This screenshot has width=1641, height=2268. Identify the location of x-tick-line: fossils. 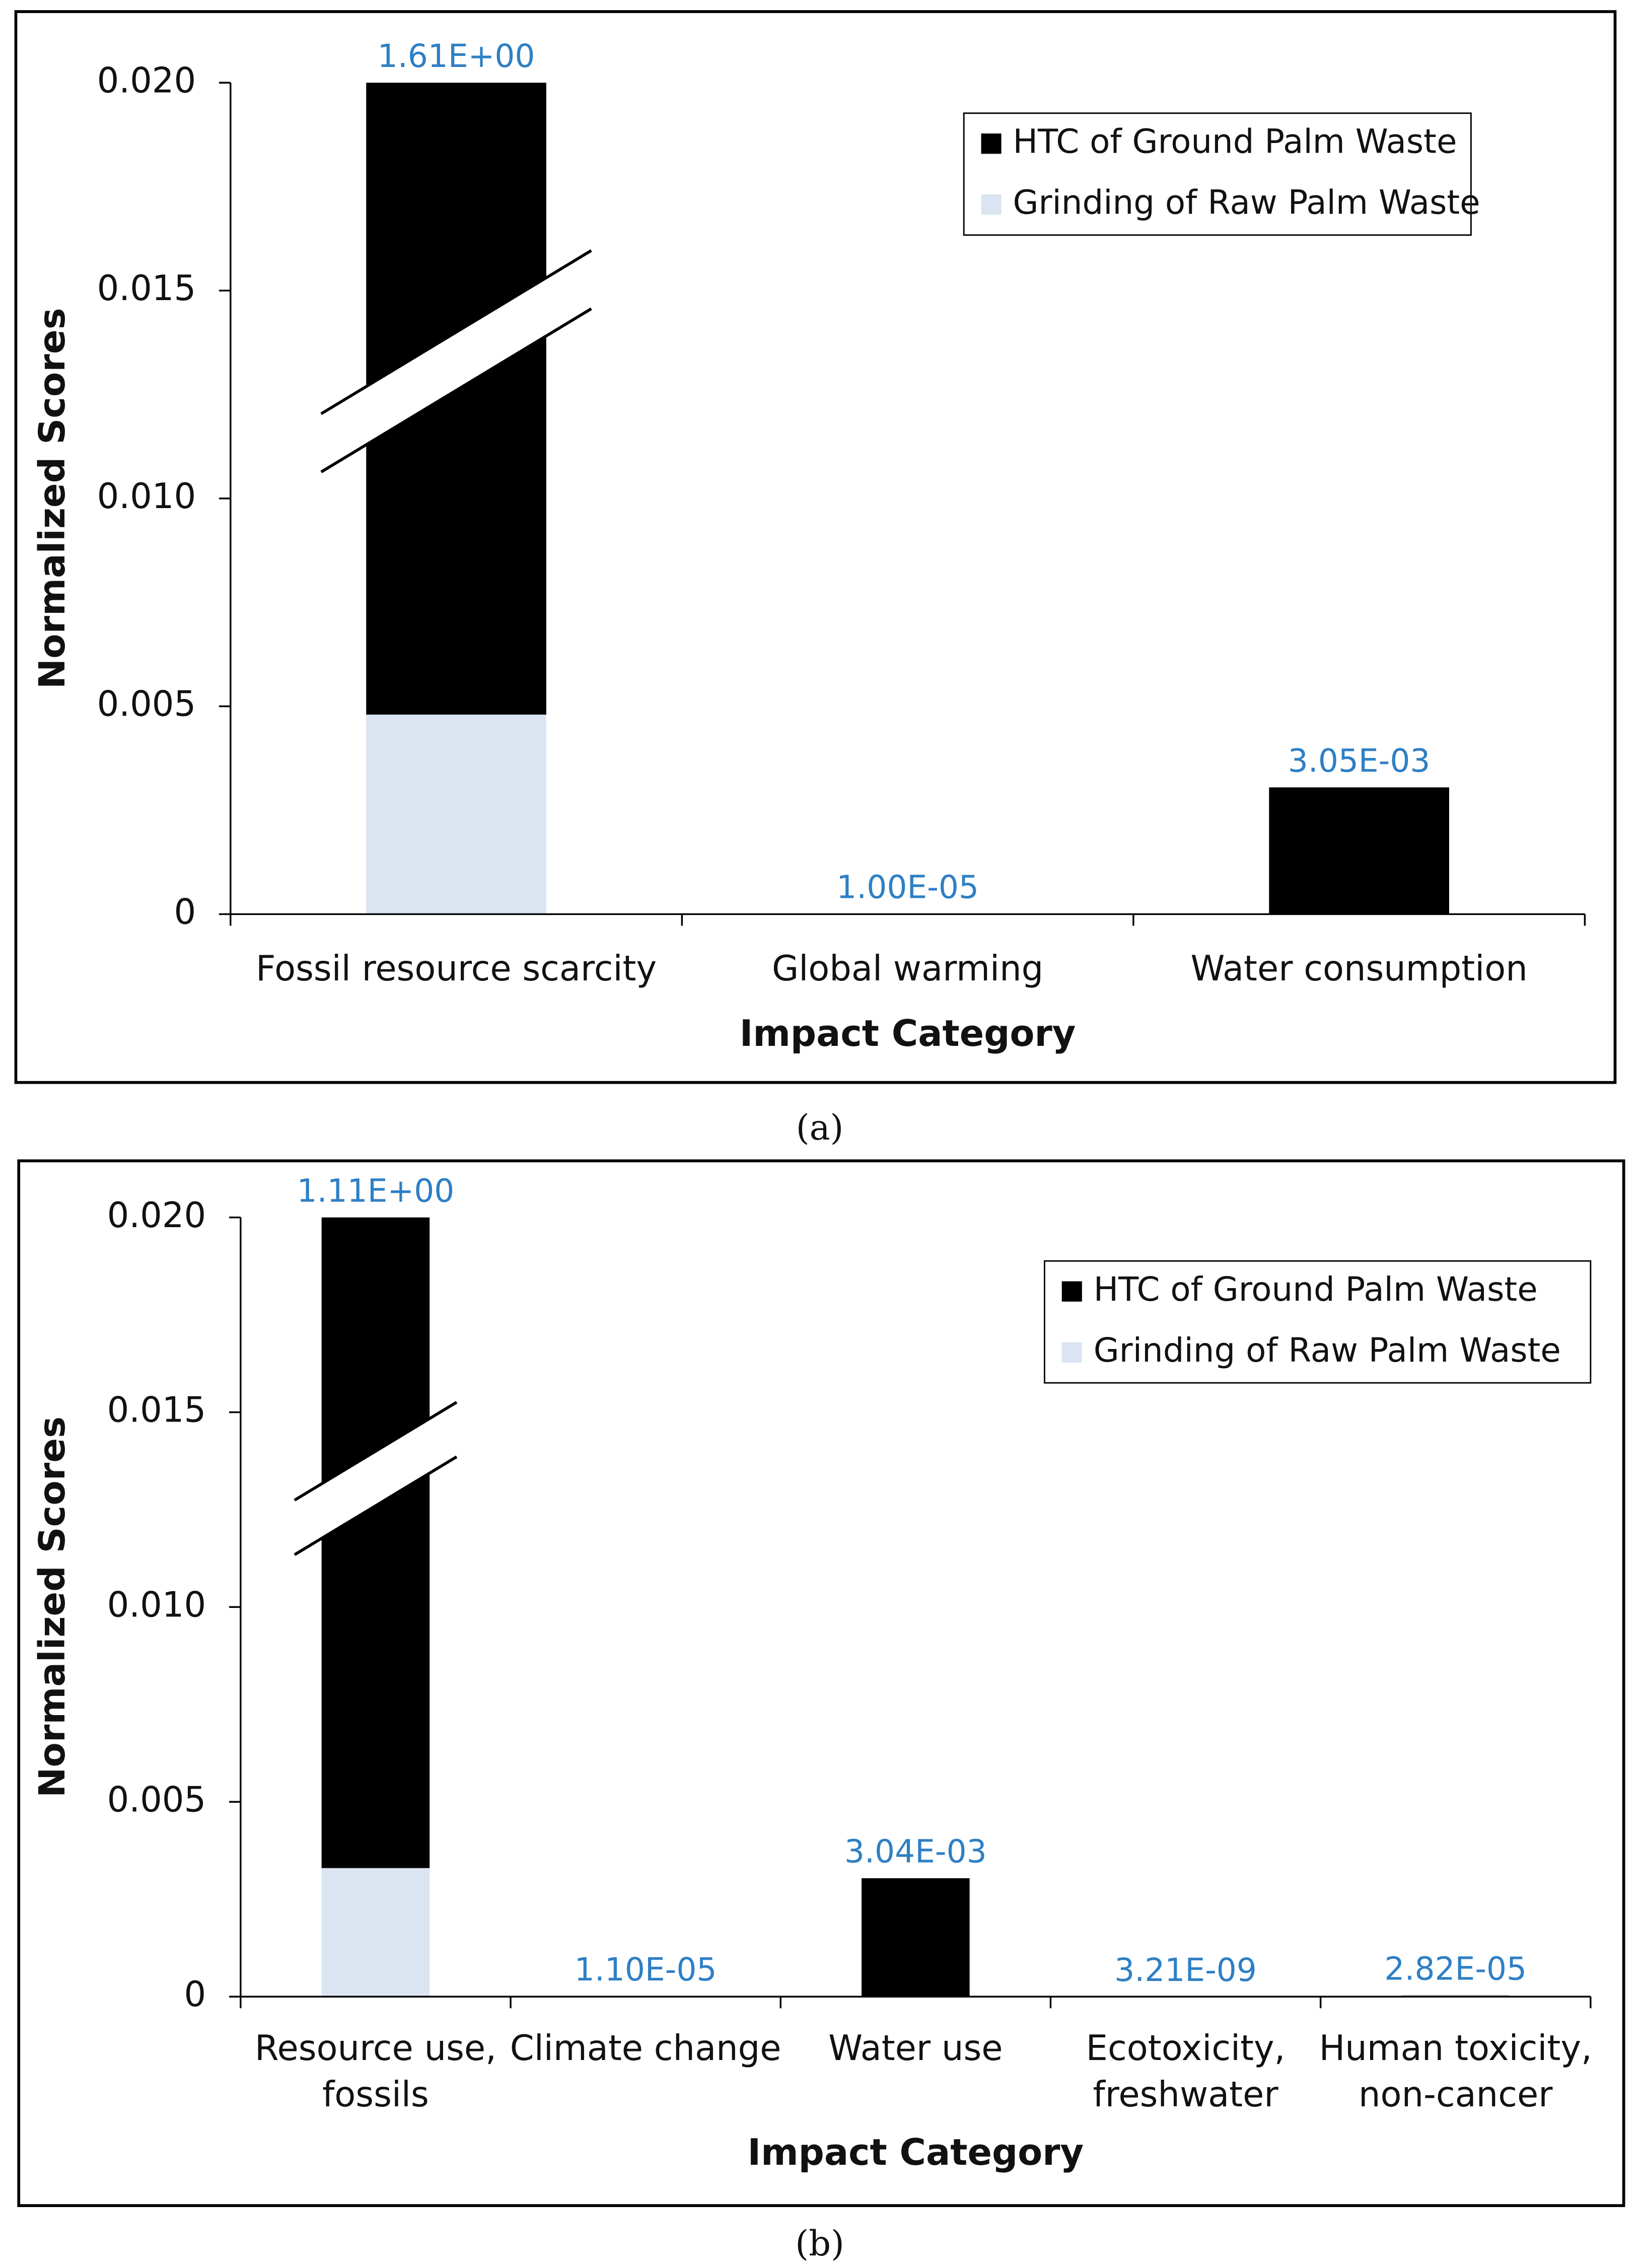
(375, 2095).